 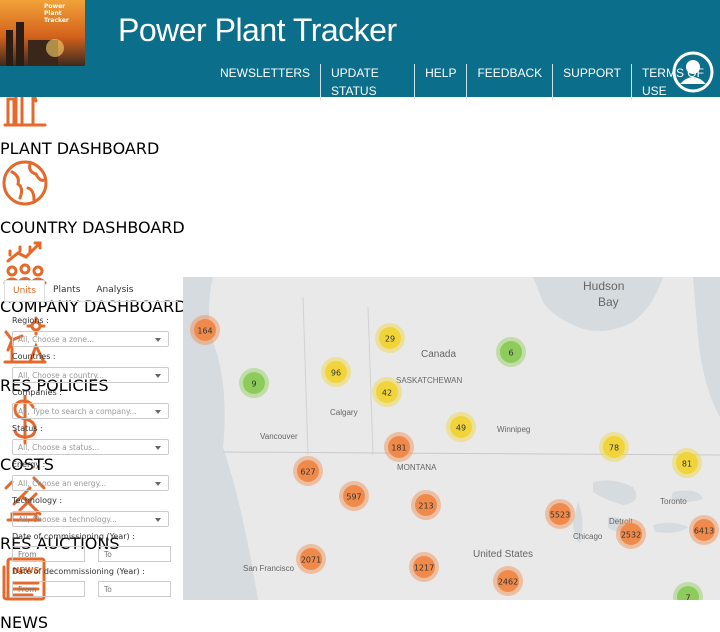 What do you see at coordinates (360, 197) in the screenshot?
I see `nav-tile: COUNTRY DASHBOARD` at bounding box center [360, 197].